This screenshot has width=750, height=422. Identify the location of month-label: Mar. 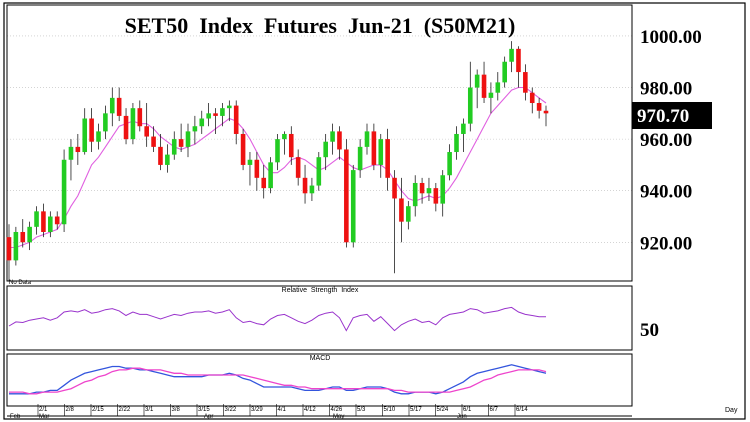
(44, 417).